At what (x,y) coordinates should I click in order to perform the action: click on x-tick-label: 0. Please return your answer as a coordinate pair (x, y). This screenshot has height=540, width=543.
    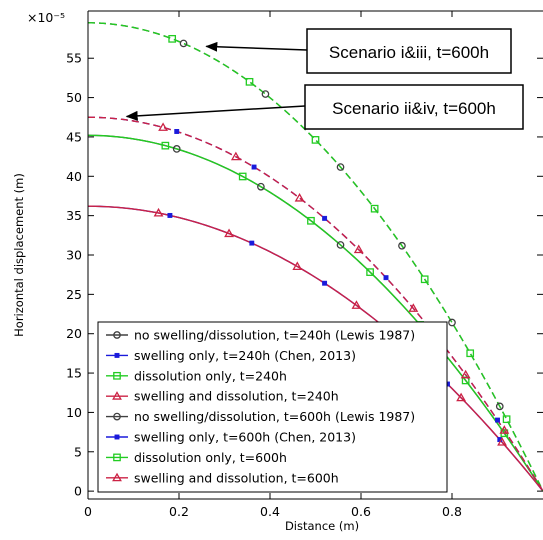
    Looking at the image, I should click on (88, 511).